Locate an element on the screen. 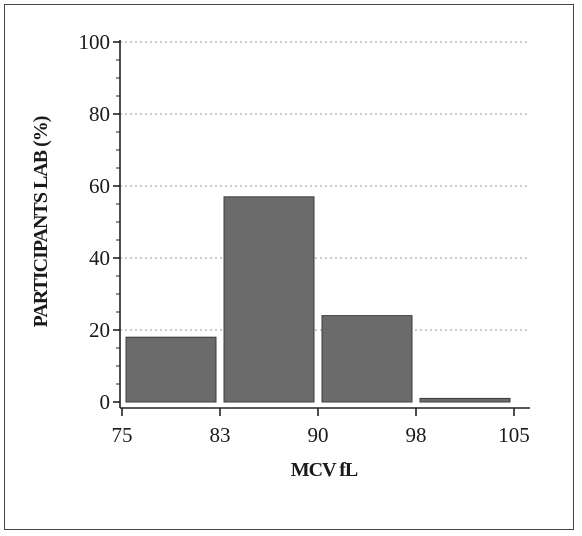 The height and width of the screenshot is (536, 582). y-tick-label-60: 60 is located at coordinates (99, 186).